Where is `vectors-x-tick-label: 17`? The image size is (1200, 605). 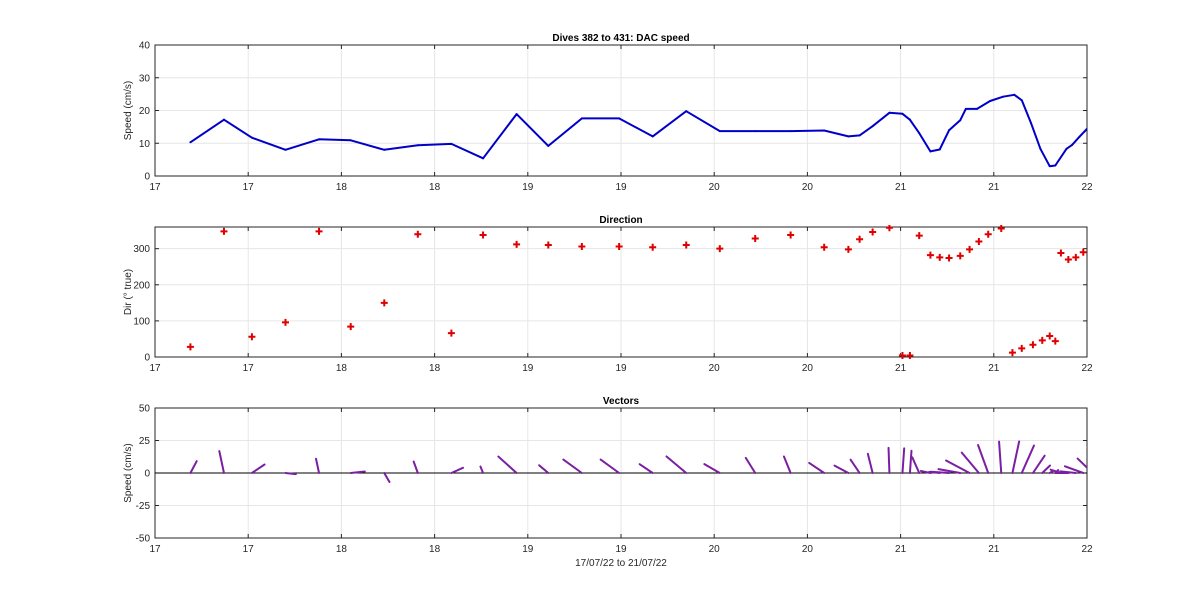 vectors-x-tick-label: 17 is located at coordinates (249, 549).